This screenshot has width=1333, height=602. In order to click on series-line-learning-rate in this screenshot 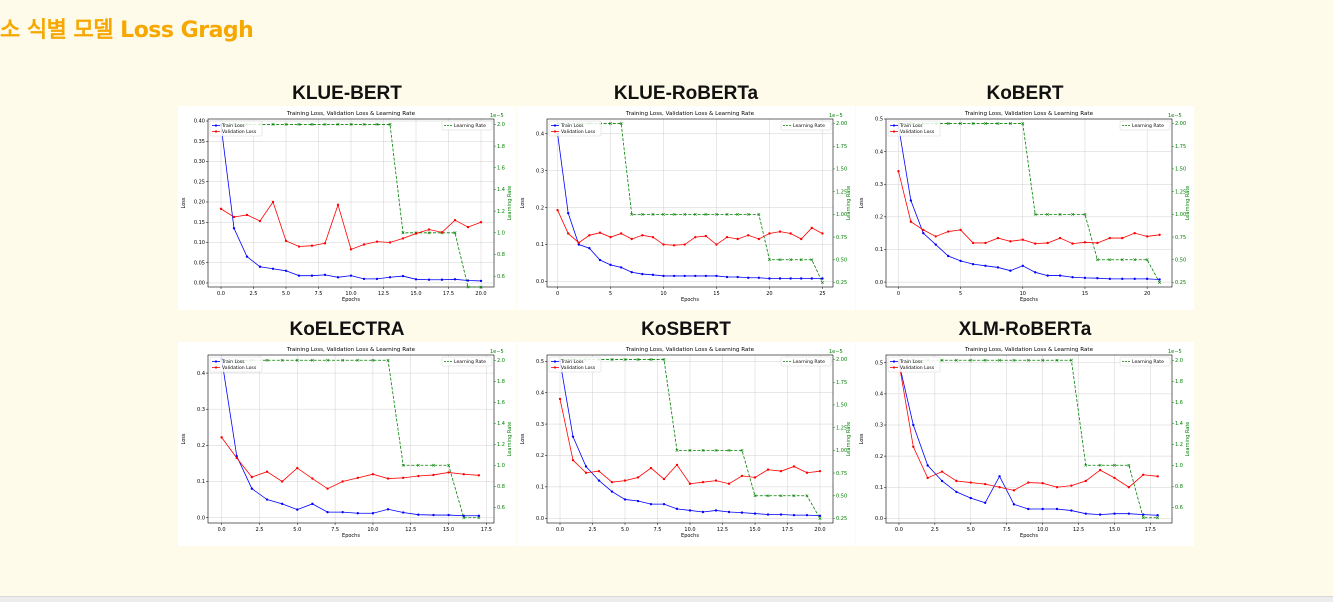, I will do `click(1028, 439)`.